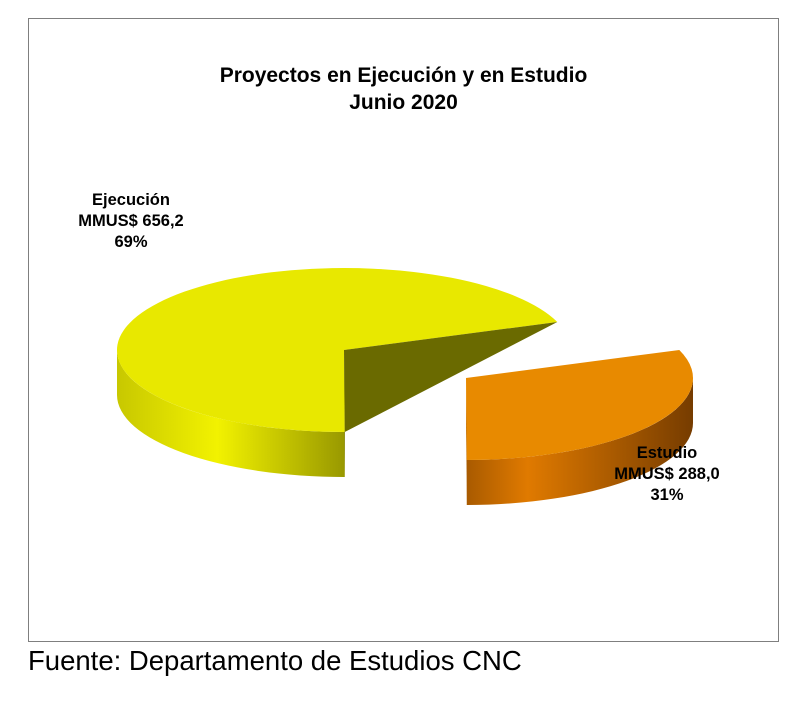 Image resolution: width=800 pixels, height=702 pixels. I want to click on slice-value: MMUS$ 288,0, so click(667, 474).